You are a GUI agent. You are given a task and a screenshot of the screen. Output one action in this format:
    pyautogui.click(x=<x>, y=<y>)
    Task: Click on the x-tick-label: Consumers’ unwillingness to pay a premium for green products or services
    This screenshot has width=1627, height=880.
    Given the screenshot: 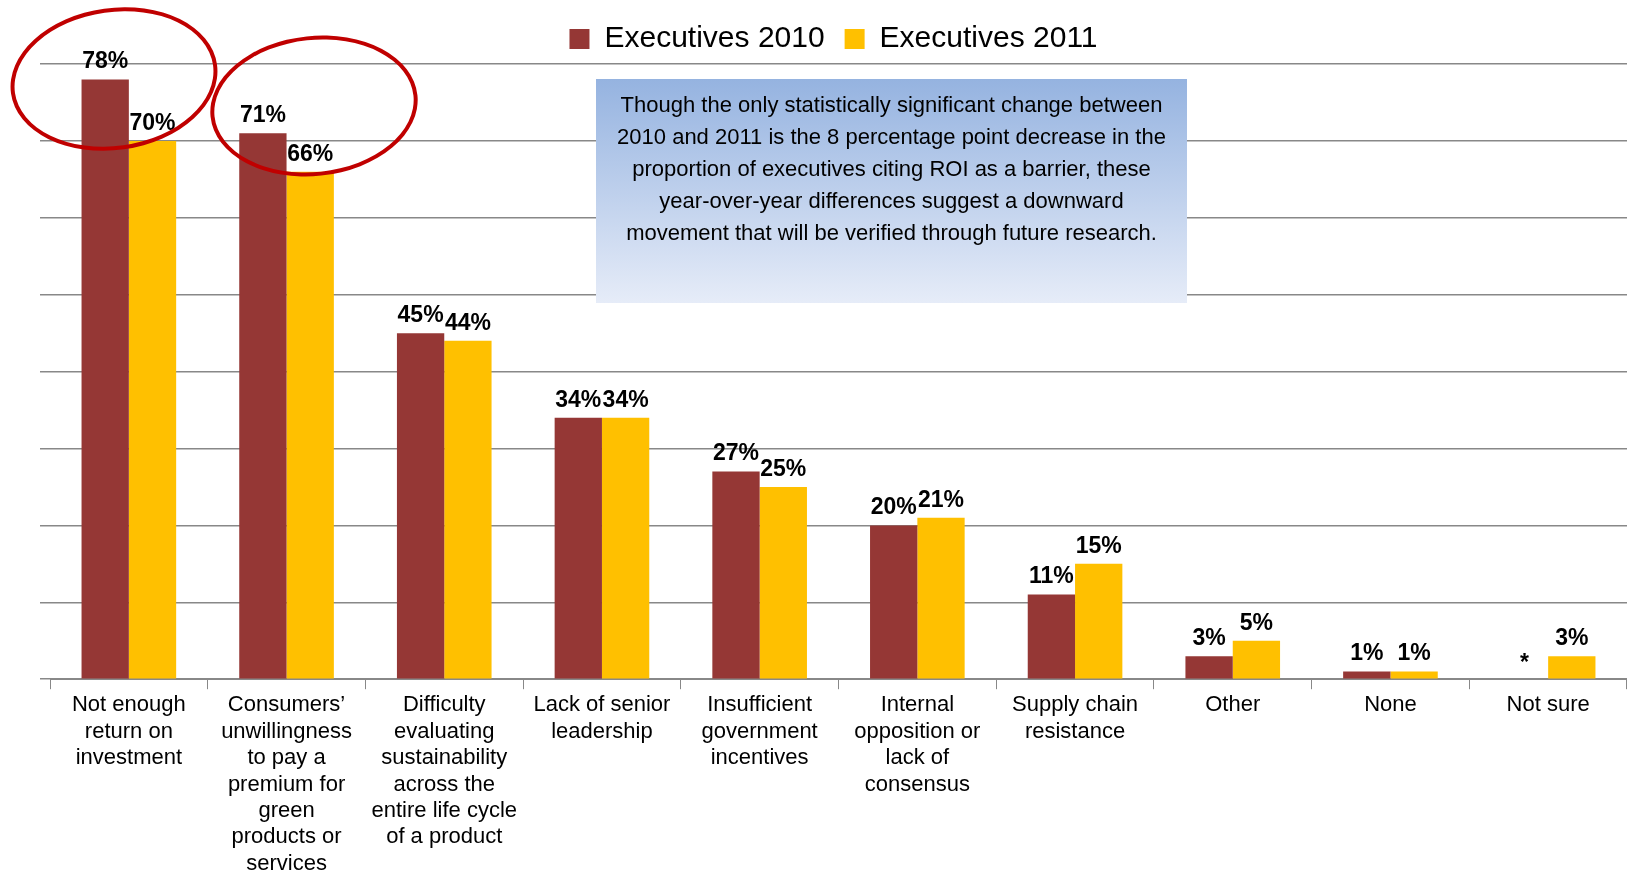 What is the action you would take?
    pyautogui.click(x=286, y=783)
    